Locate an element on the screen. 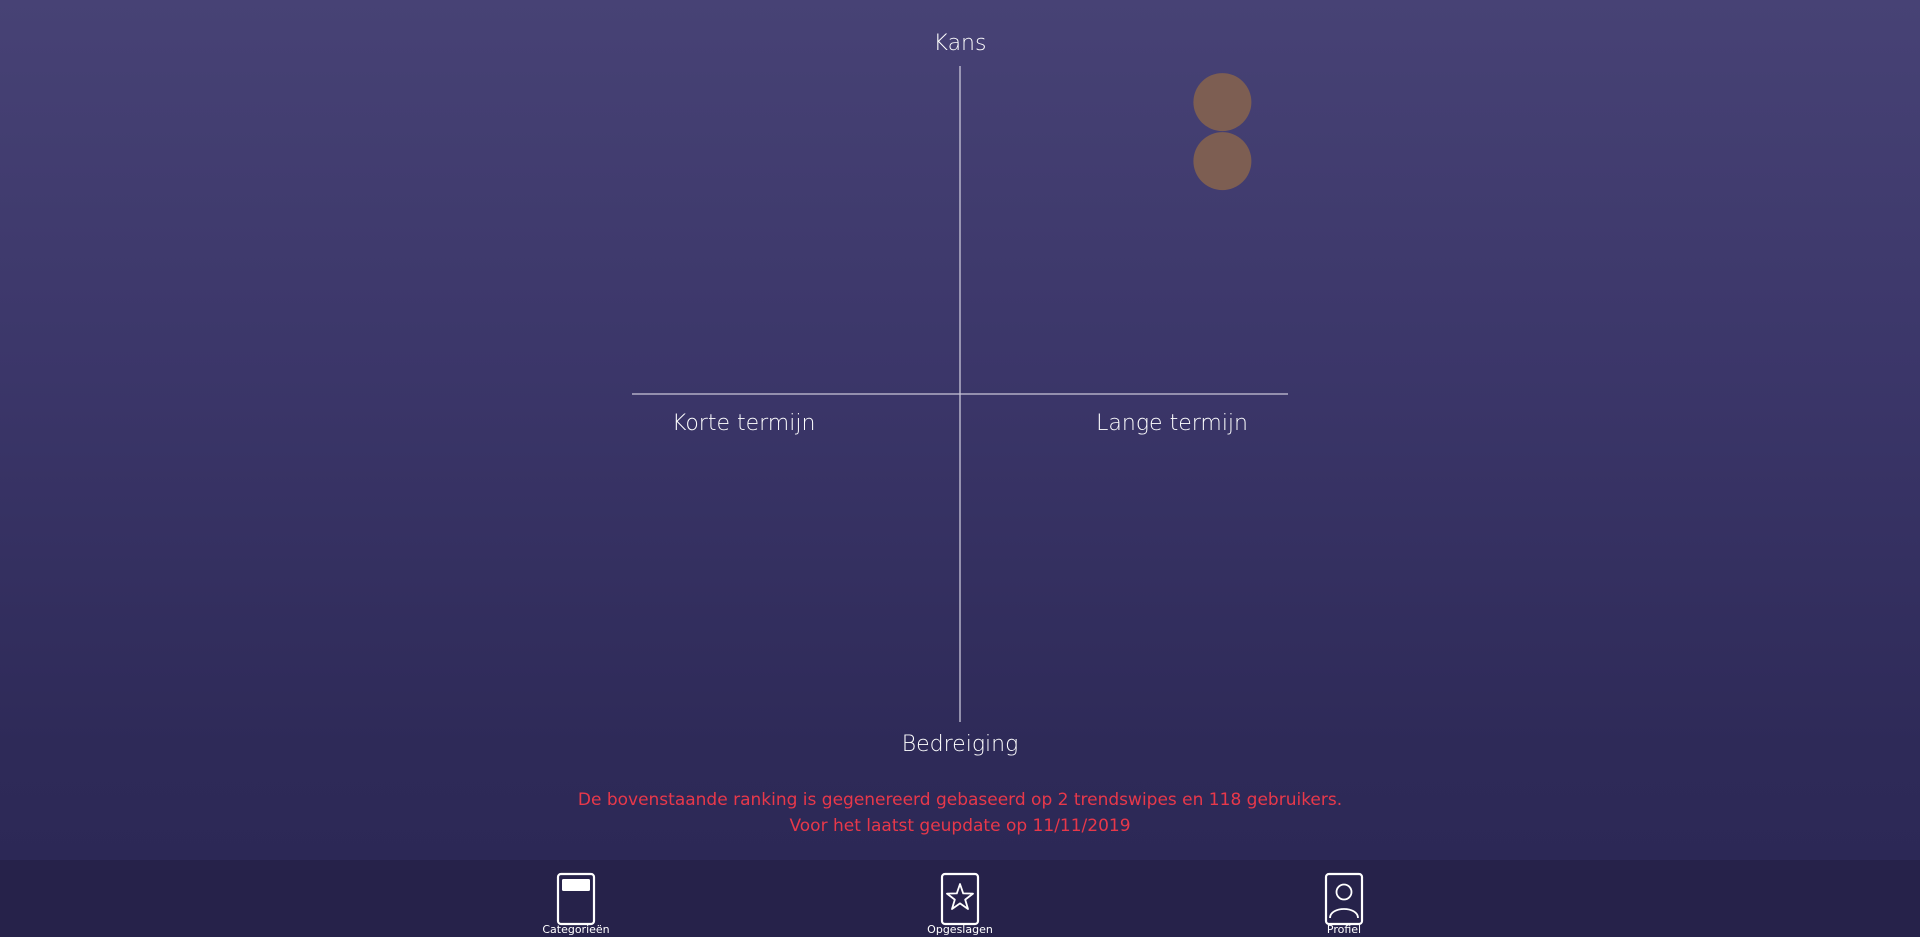 The width and height of the screenshot is (1920, 937). axis-label-bottom: Bedreiging is located at coordinates (960, 744).